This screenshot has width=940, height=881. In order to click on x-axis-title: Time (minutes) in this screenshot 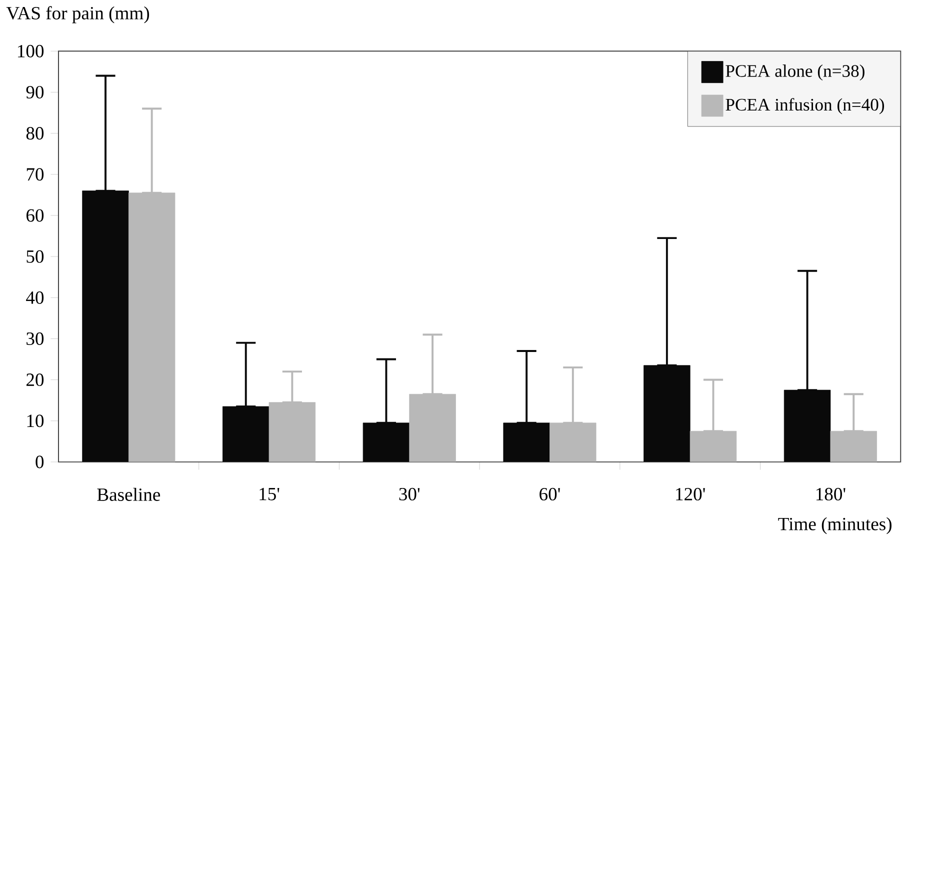, I will do `click(835, 525)`.